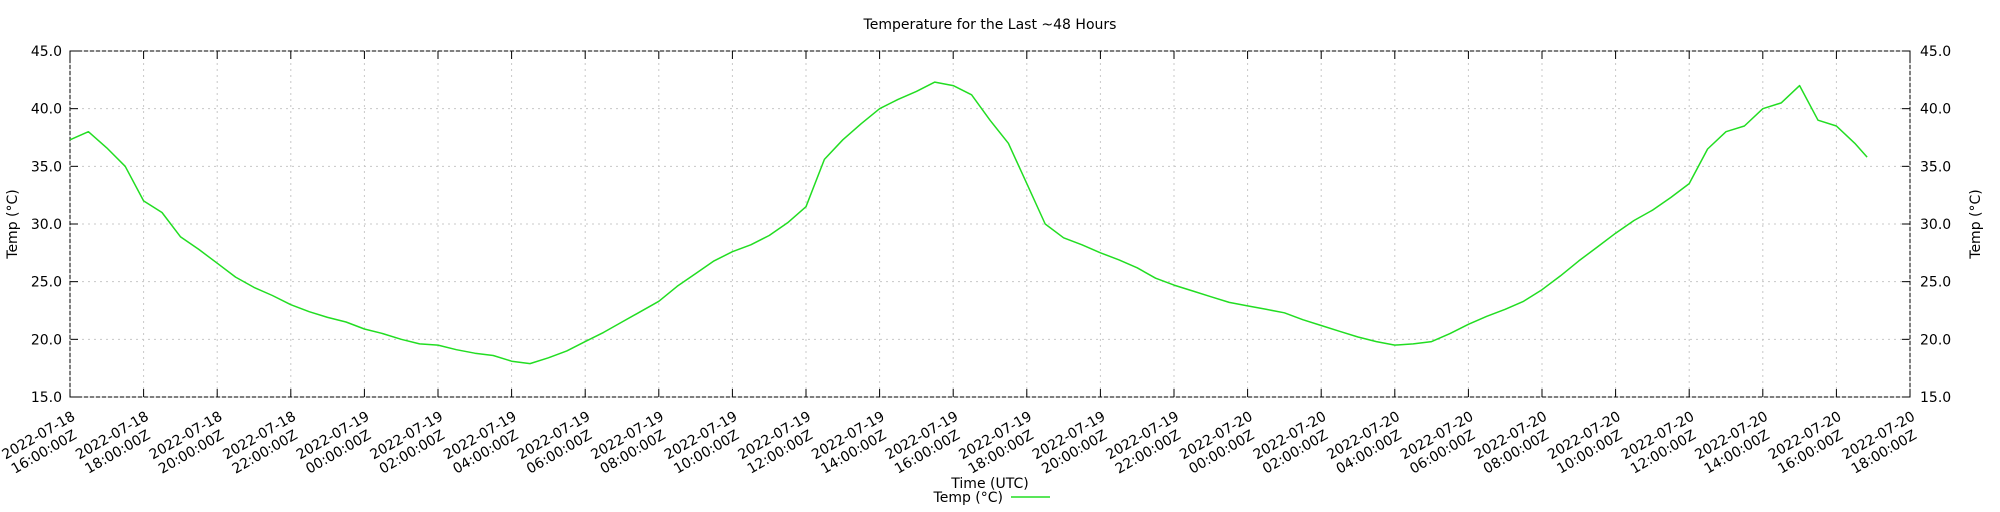 This screenshot has width=2000, height=512. I want to click on x-tick-label: 2022-07-1902:00:00Z, so click(411, 443).